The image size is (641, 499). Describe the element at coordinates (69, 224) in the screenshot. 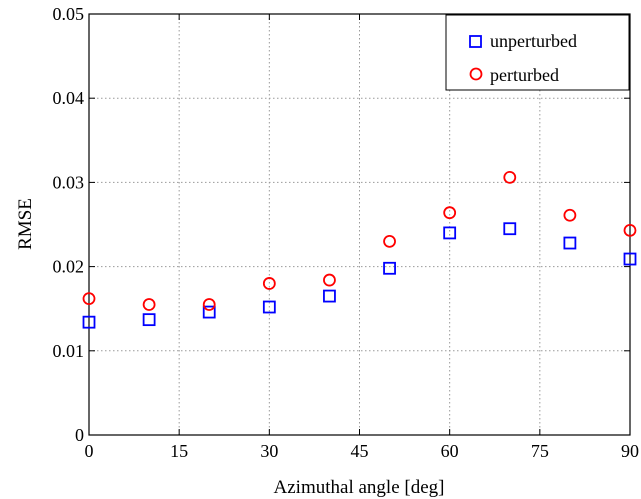

I see `y-tick-labels: 0 0.01 0.02 0.03 0.04 0.05` at that location.